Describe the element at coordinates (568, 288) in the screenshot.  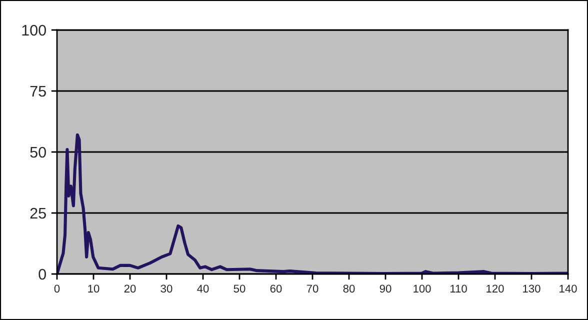
I see `x-tick-label: 140` at that location.